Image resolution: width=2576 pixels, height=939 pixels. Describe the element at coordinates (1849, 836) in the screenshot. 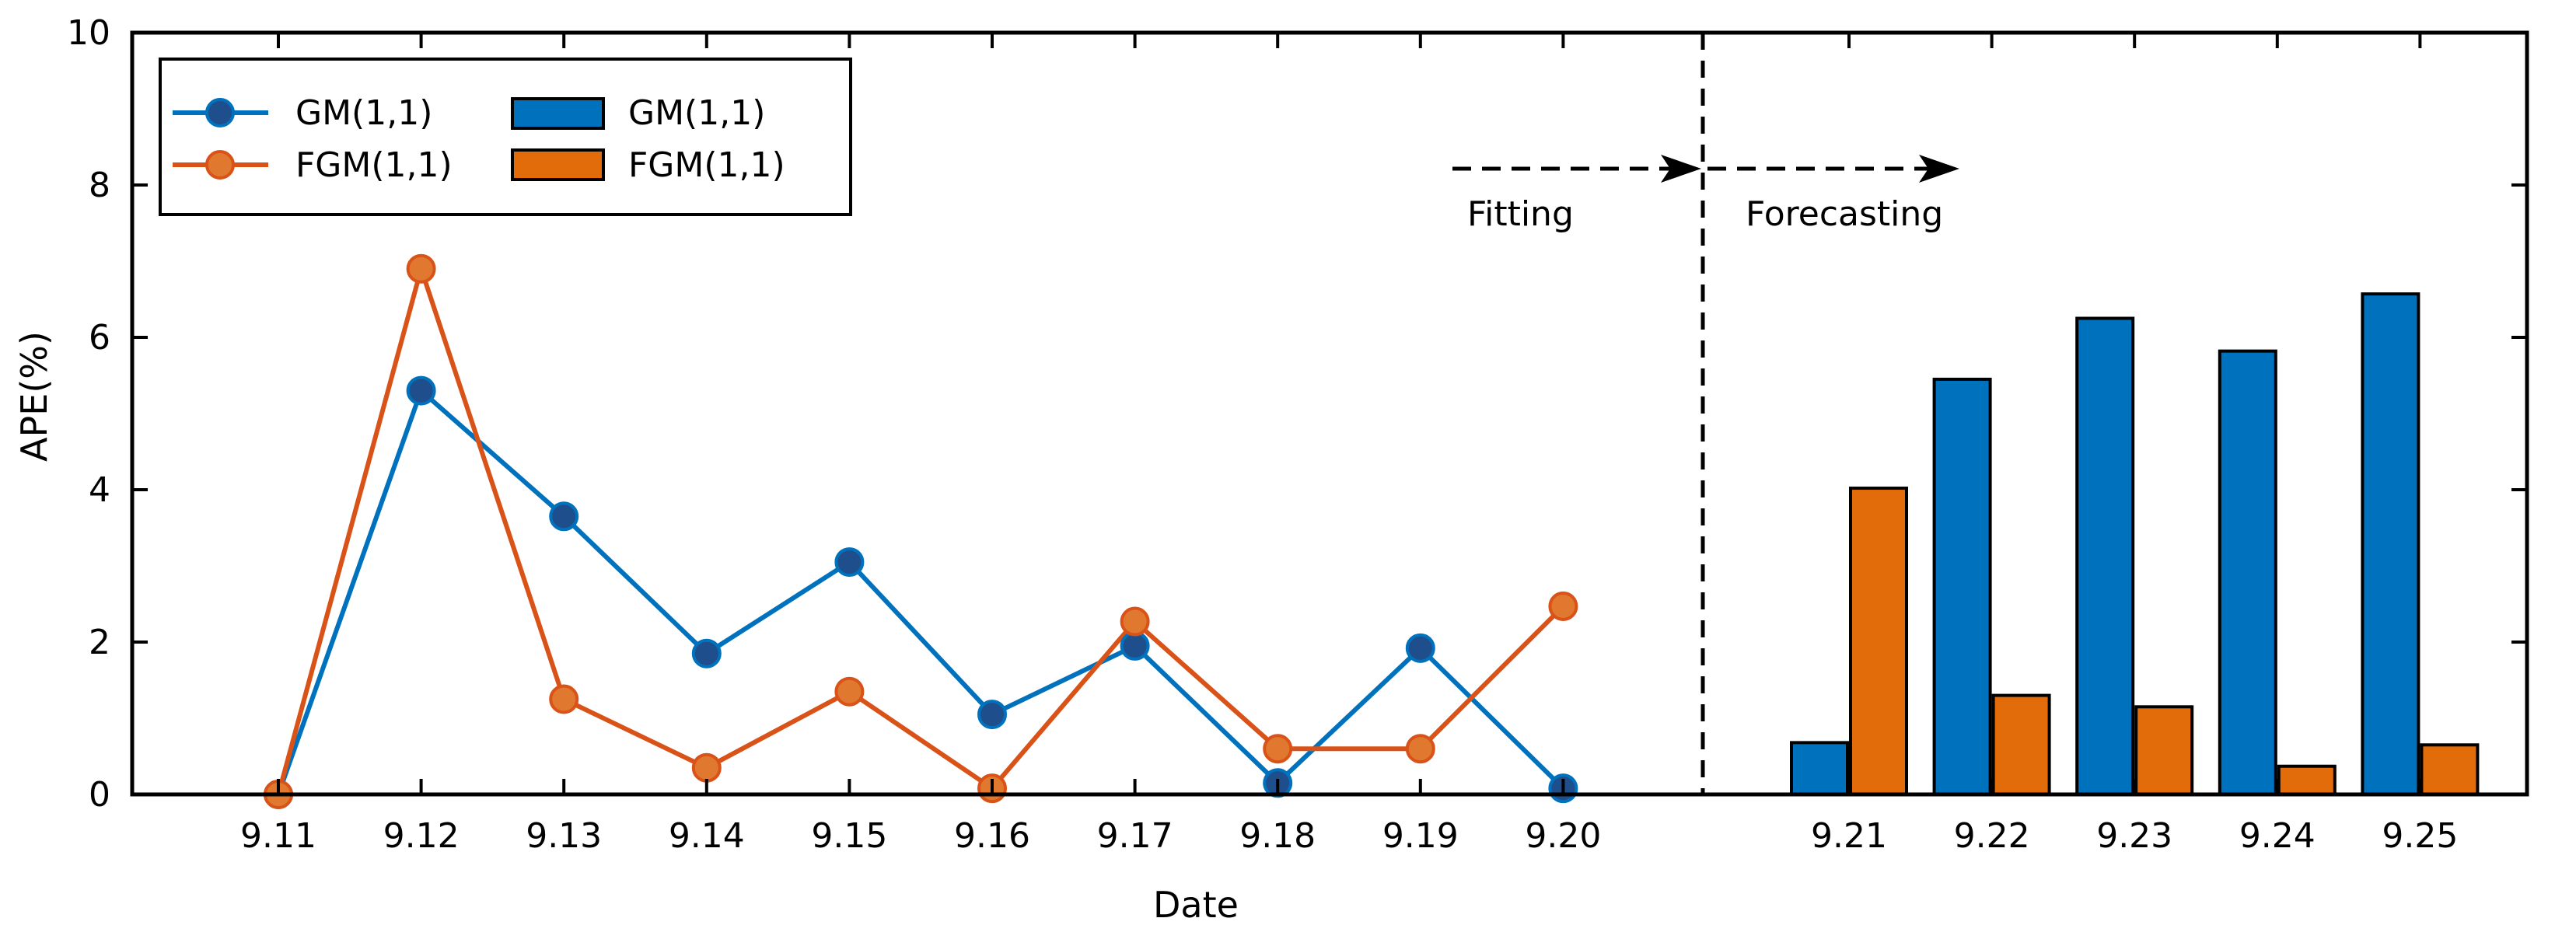

I see `x-tick-label-9.21: 9.21` at that location.